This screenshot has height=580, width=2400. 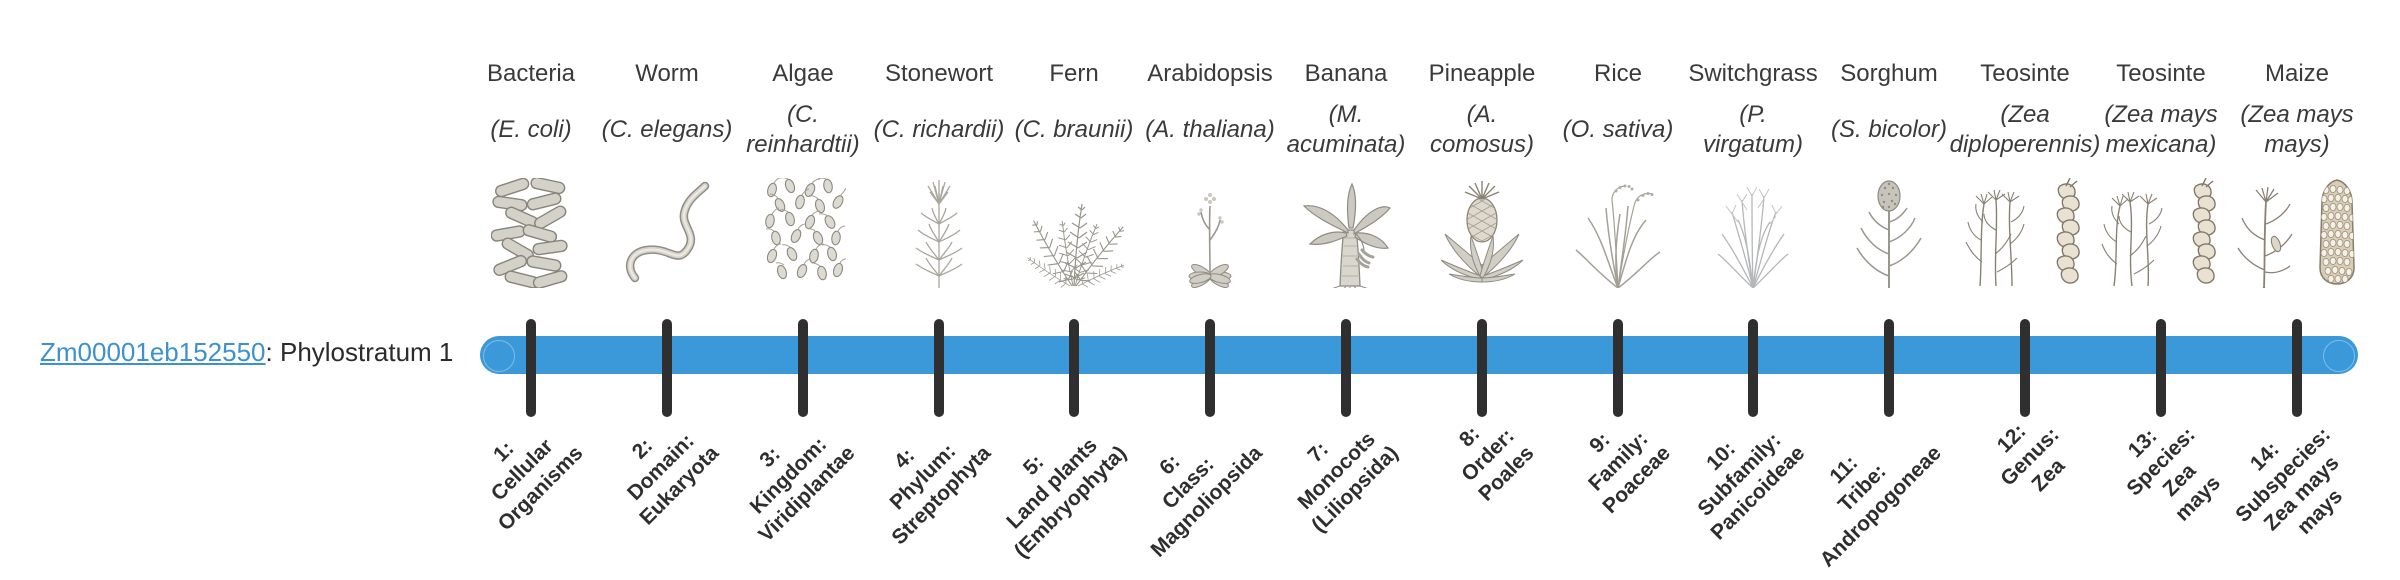 I want to click on banana-illustration, so click(x=1346, y=235).